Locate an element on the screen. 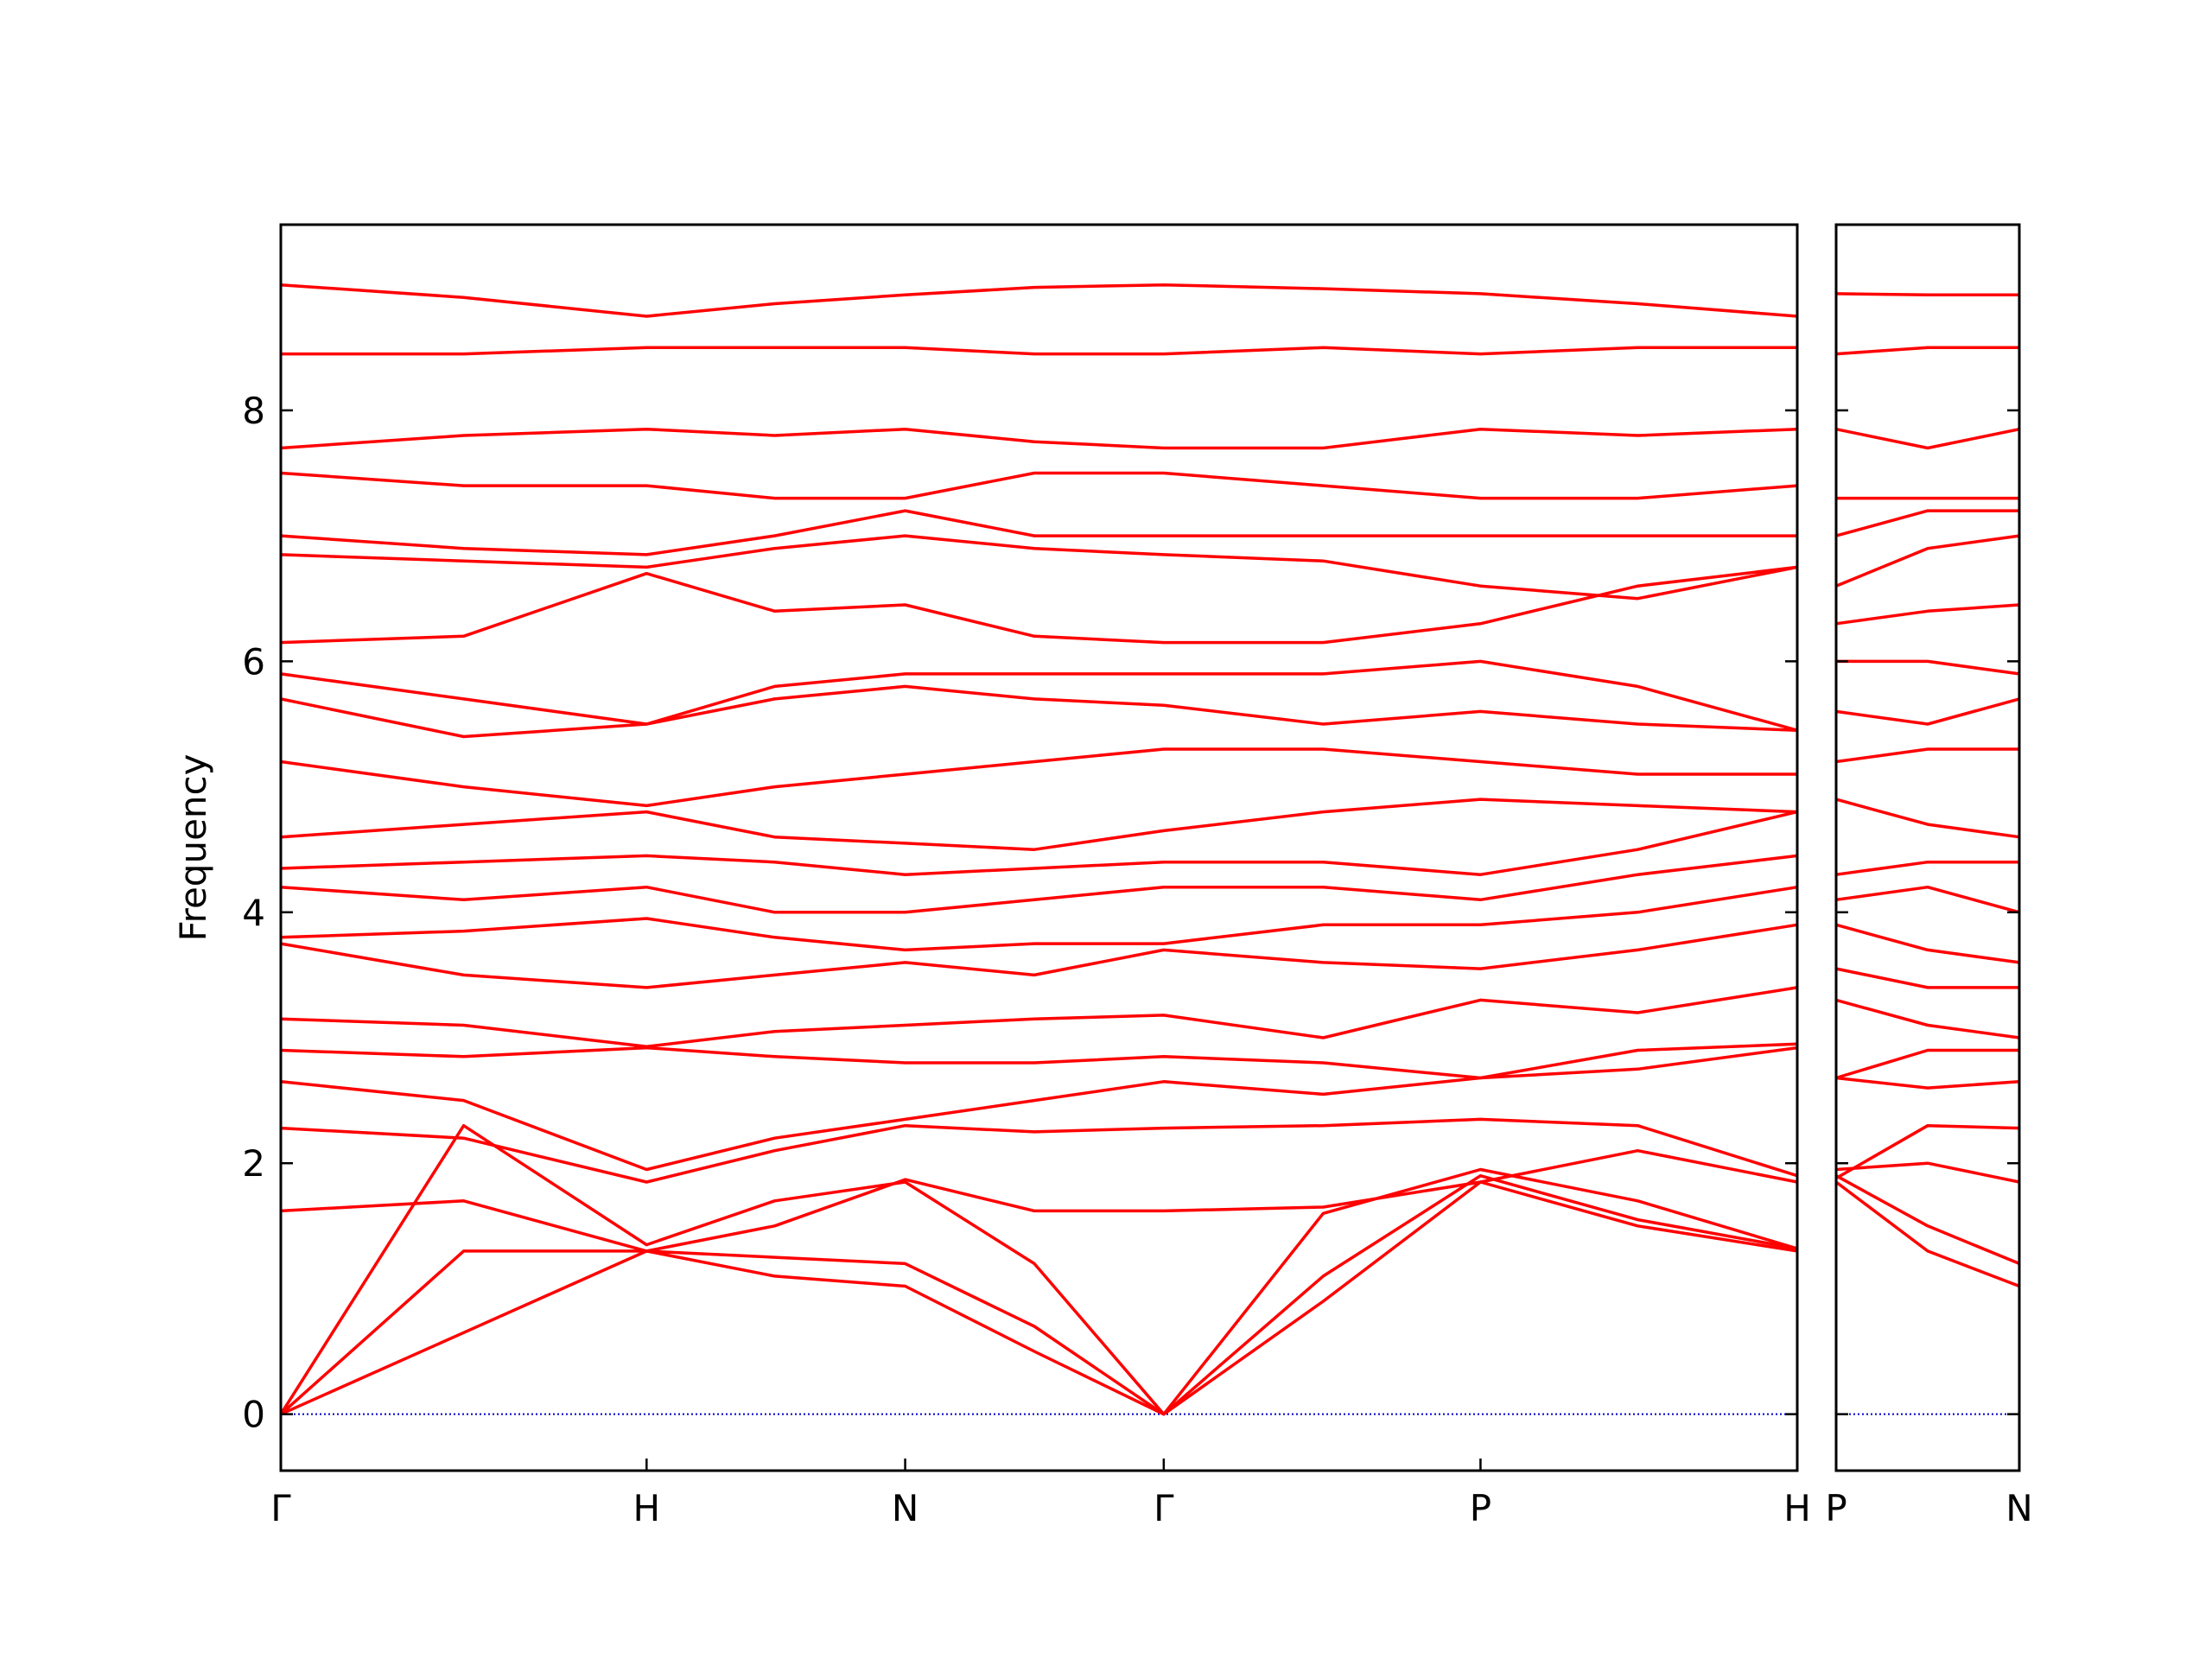 The height and width of the screenshot is (1659, 2212). y-tick-label: 6 is located at coordinates (253, 661).